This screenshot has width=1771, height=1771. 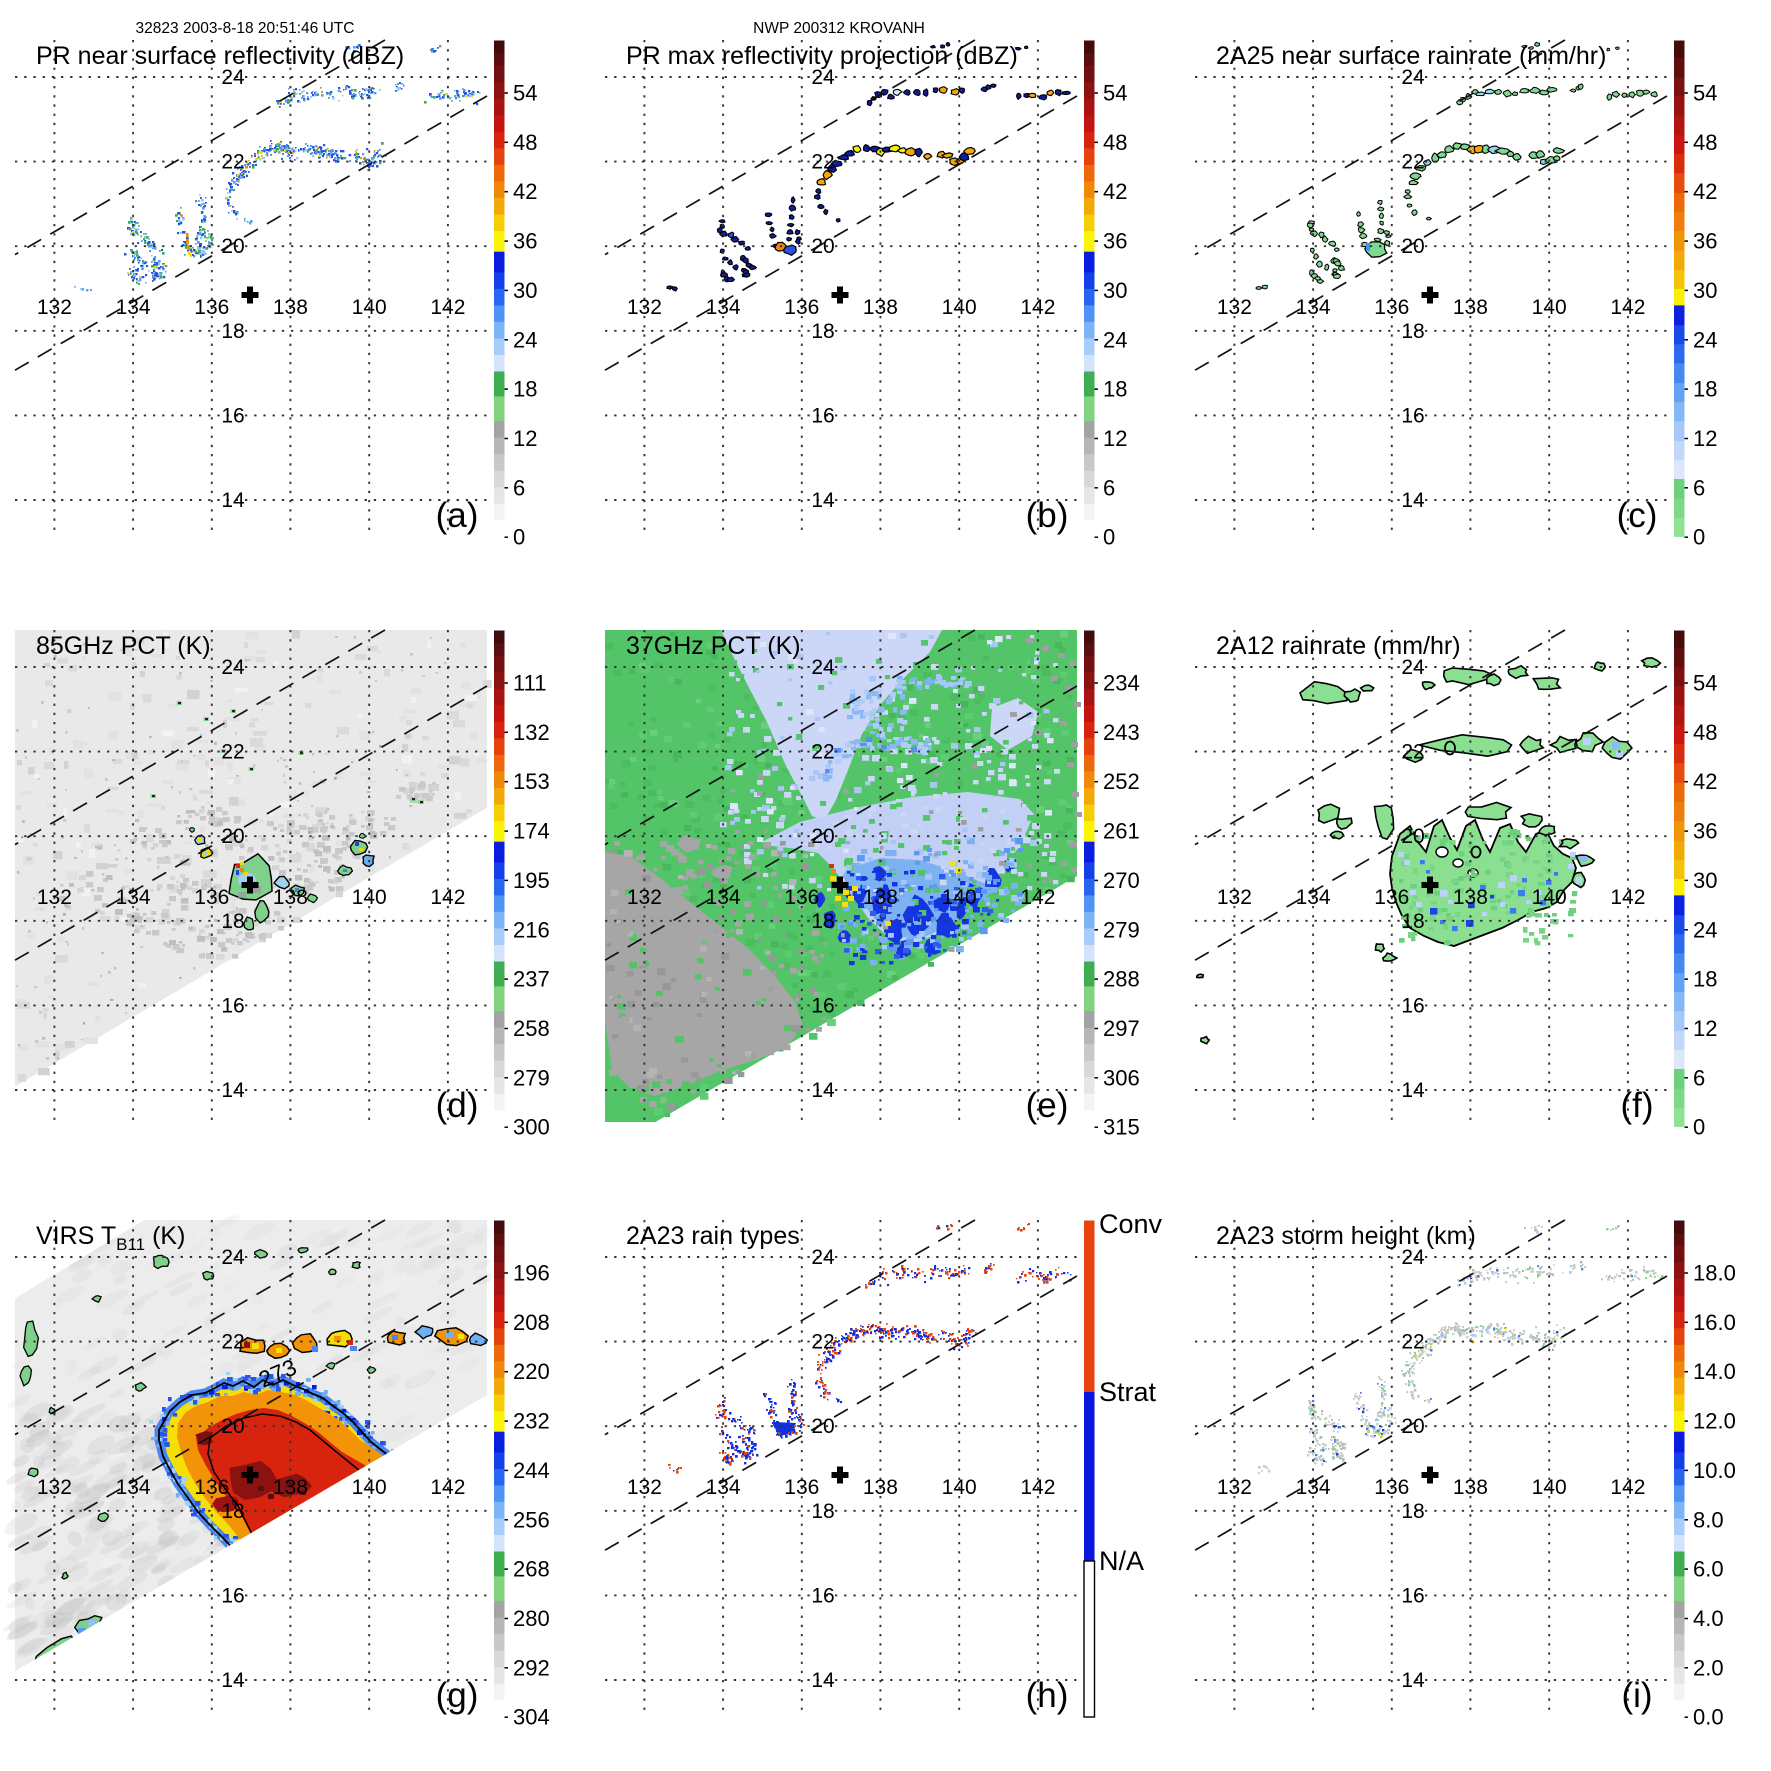 I want to click on svg-text: 12, so click(x=1705, y=1028).